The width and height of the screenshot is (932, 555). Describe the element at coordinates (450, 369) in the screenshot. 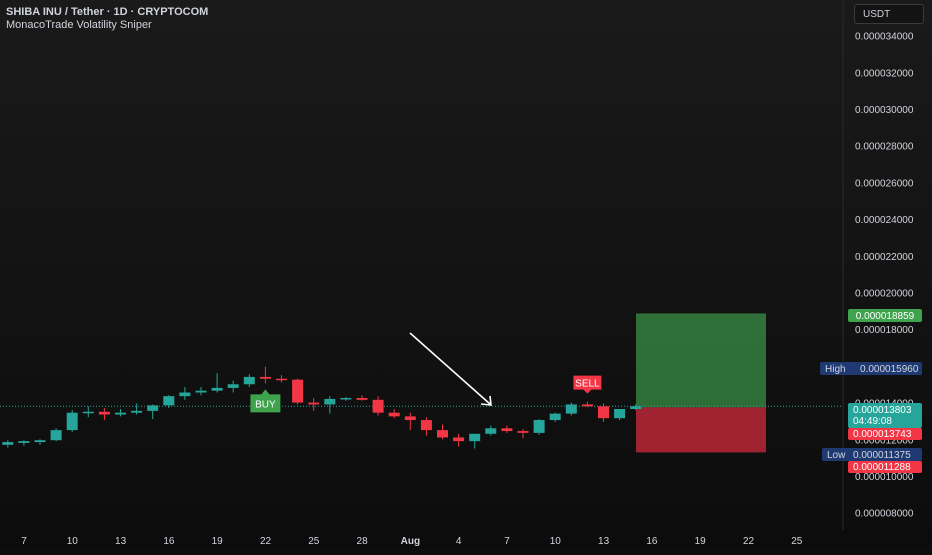

I see `trend-arrow-drawing` at that location.